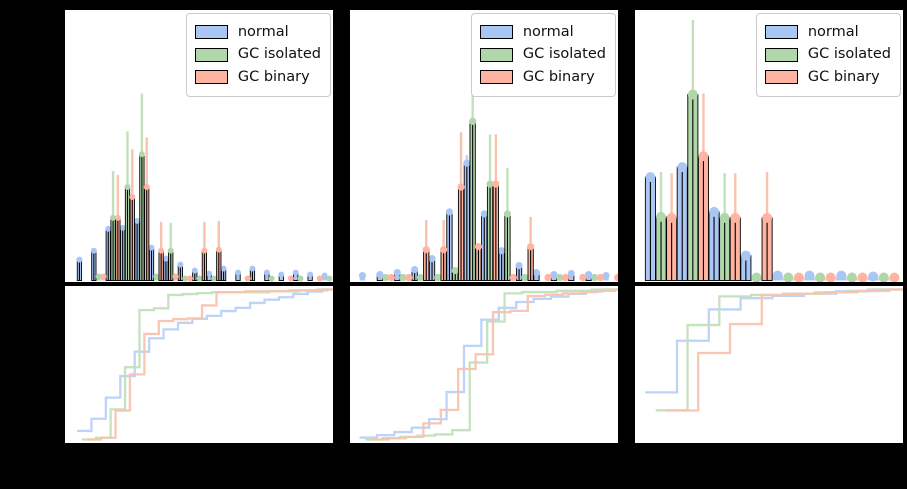 This screenshot has width=907, height=489. Describe the element at coordinates (488, 364) in the screenshot. I see `panel-middle-cdf-plot` at that location.